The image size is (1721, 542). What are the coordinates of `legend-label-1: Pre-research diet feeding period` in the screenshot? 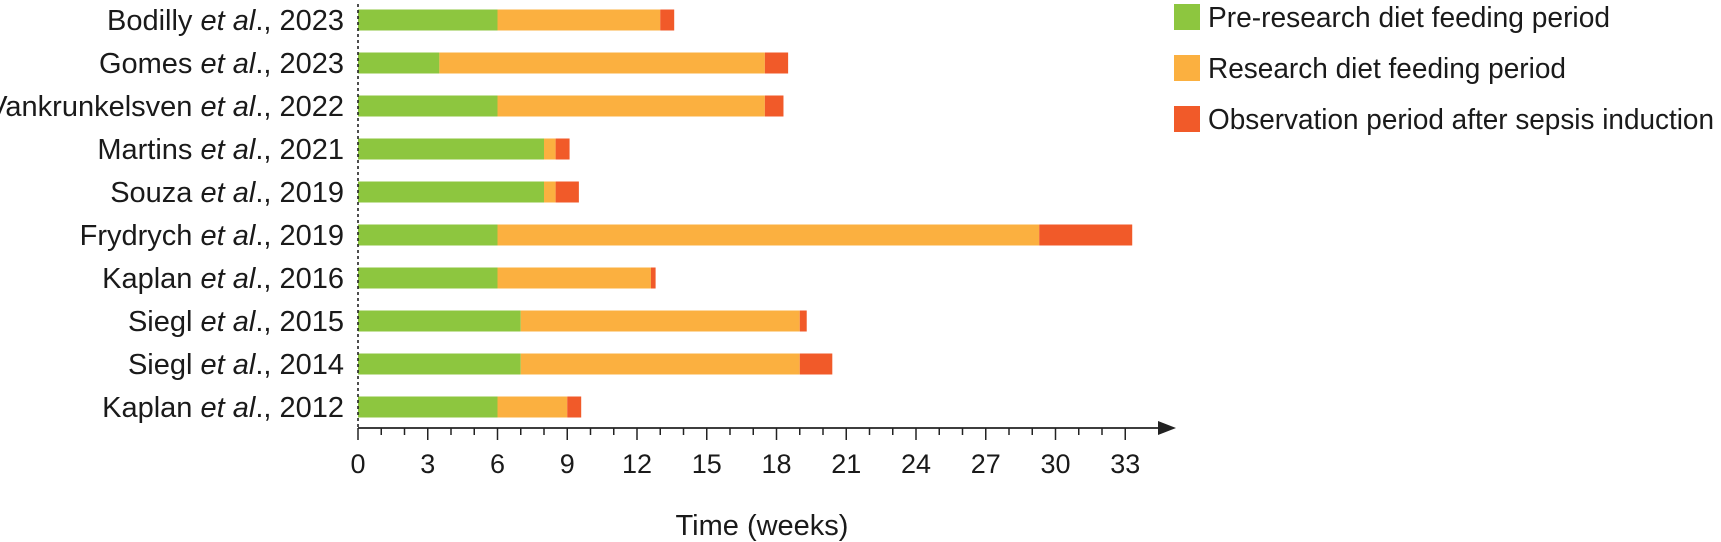 It's located at (1409, 18).